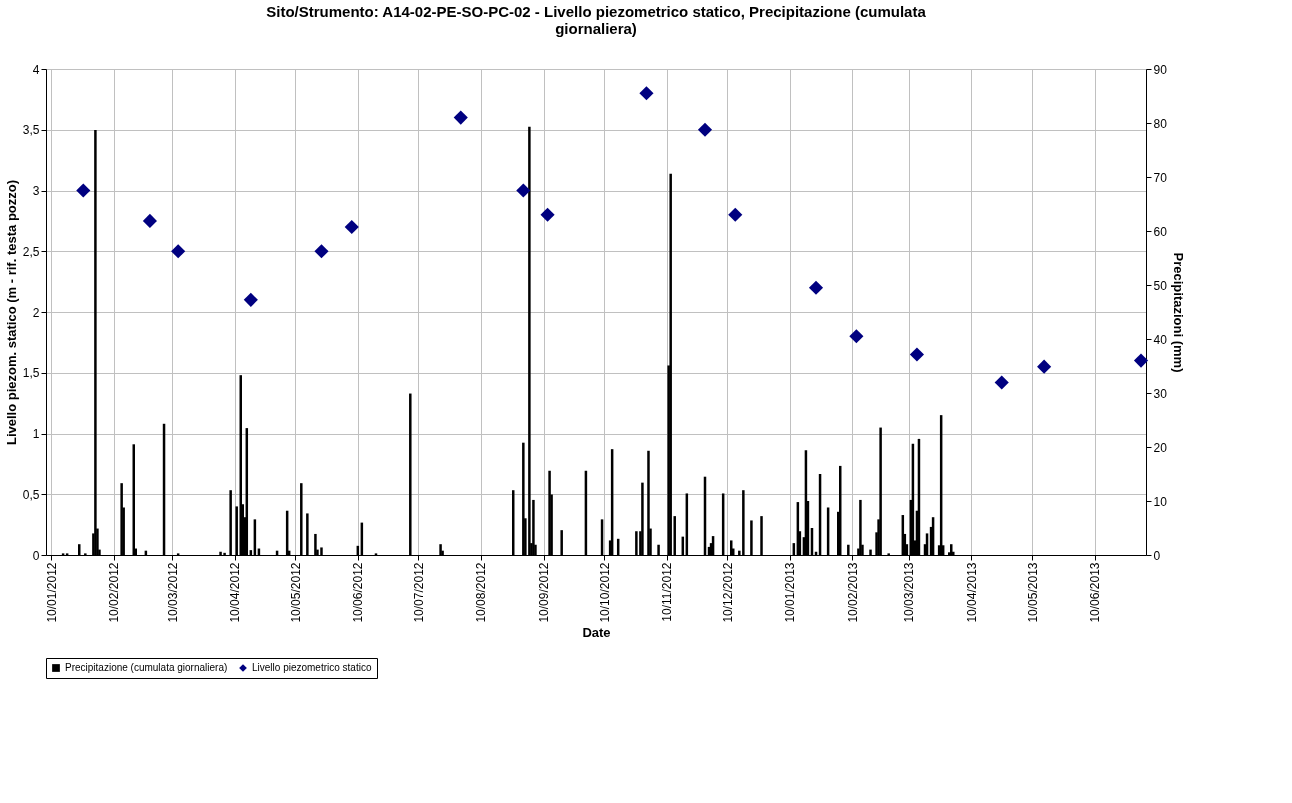 The image size is (1292, 803). What do you see at coordinates (604, 592) in the screenshot?
I see `x-tick-label: 10/10/2012` at bounding box center [604, 592].